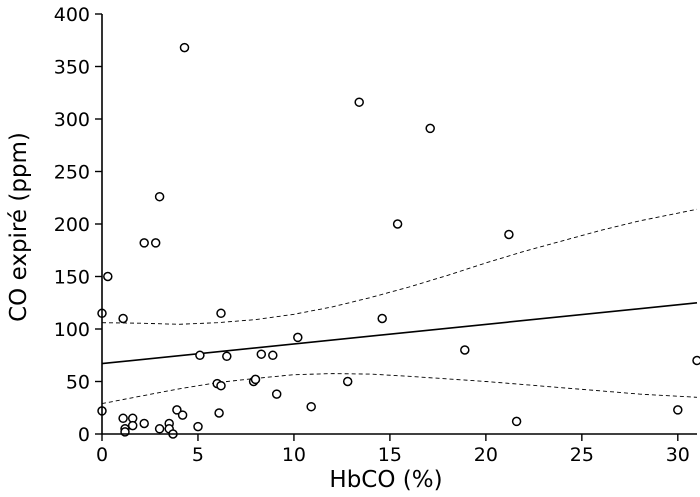 The height and width of the screenshot is (497, 700). Describe the element at coordinates (72, 120) in the screenshot. I see `y-tick-label: 300` at that location.